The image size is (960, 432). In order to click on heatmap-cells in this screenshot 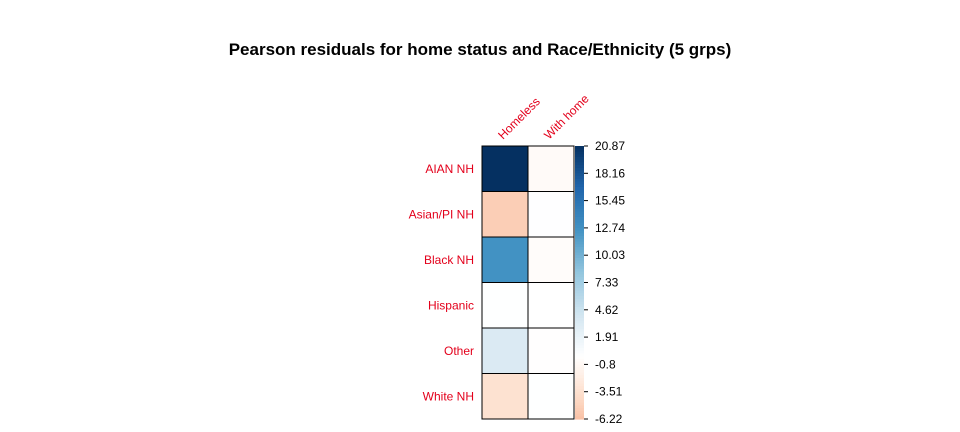, I will do `click(528, 282)`.